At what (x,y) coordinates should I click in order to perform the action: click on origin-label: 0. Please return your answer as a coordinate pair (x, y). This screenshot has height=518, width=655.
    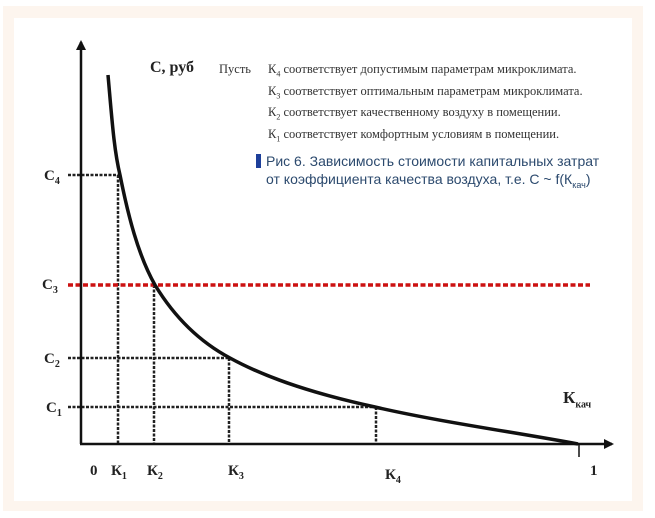
    Looking at the image, I should click on (94, 471).